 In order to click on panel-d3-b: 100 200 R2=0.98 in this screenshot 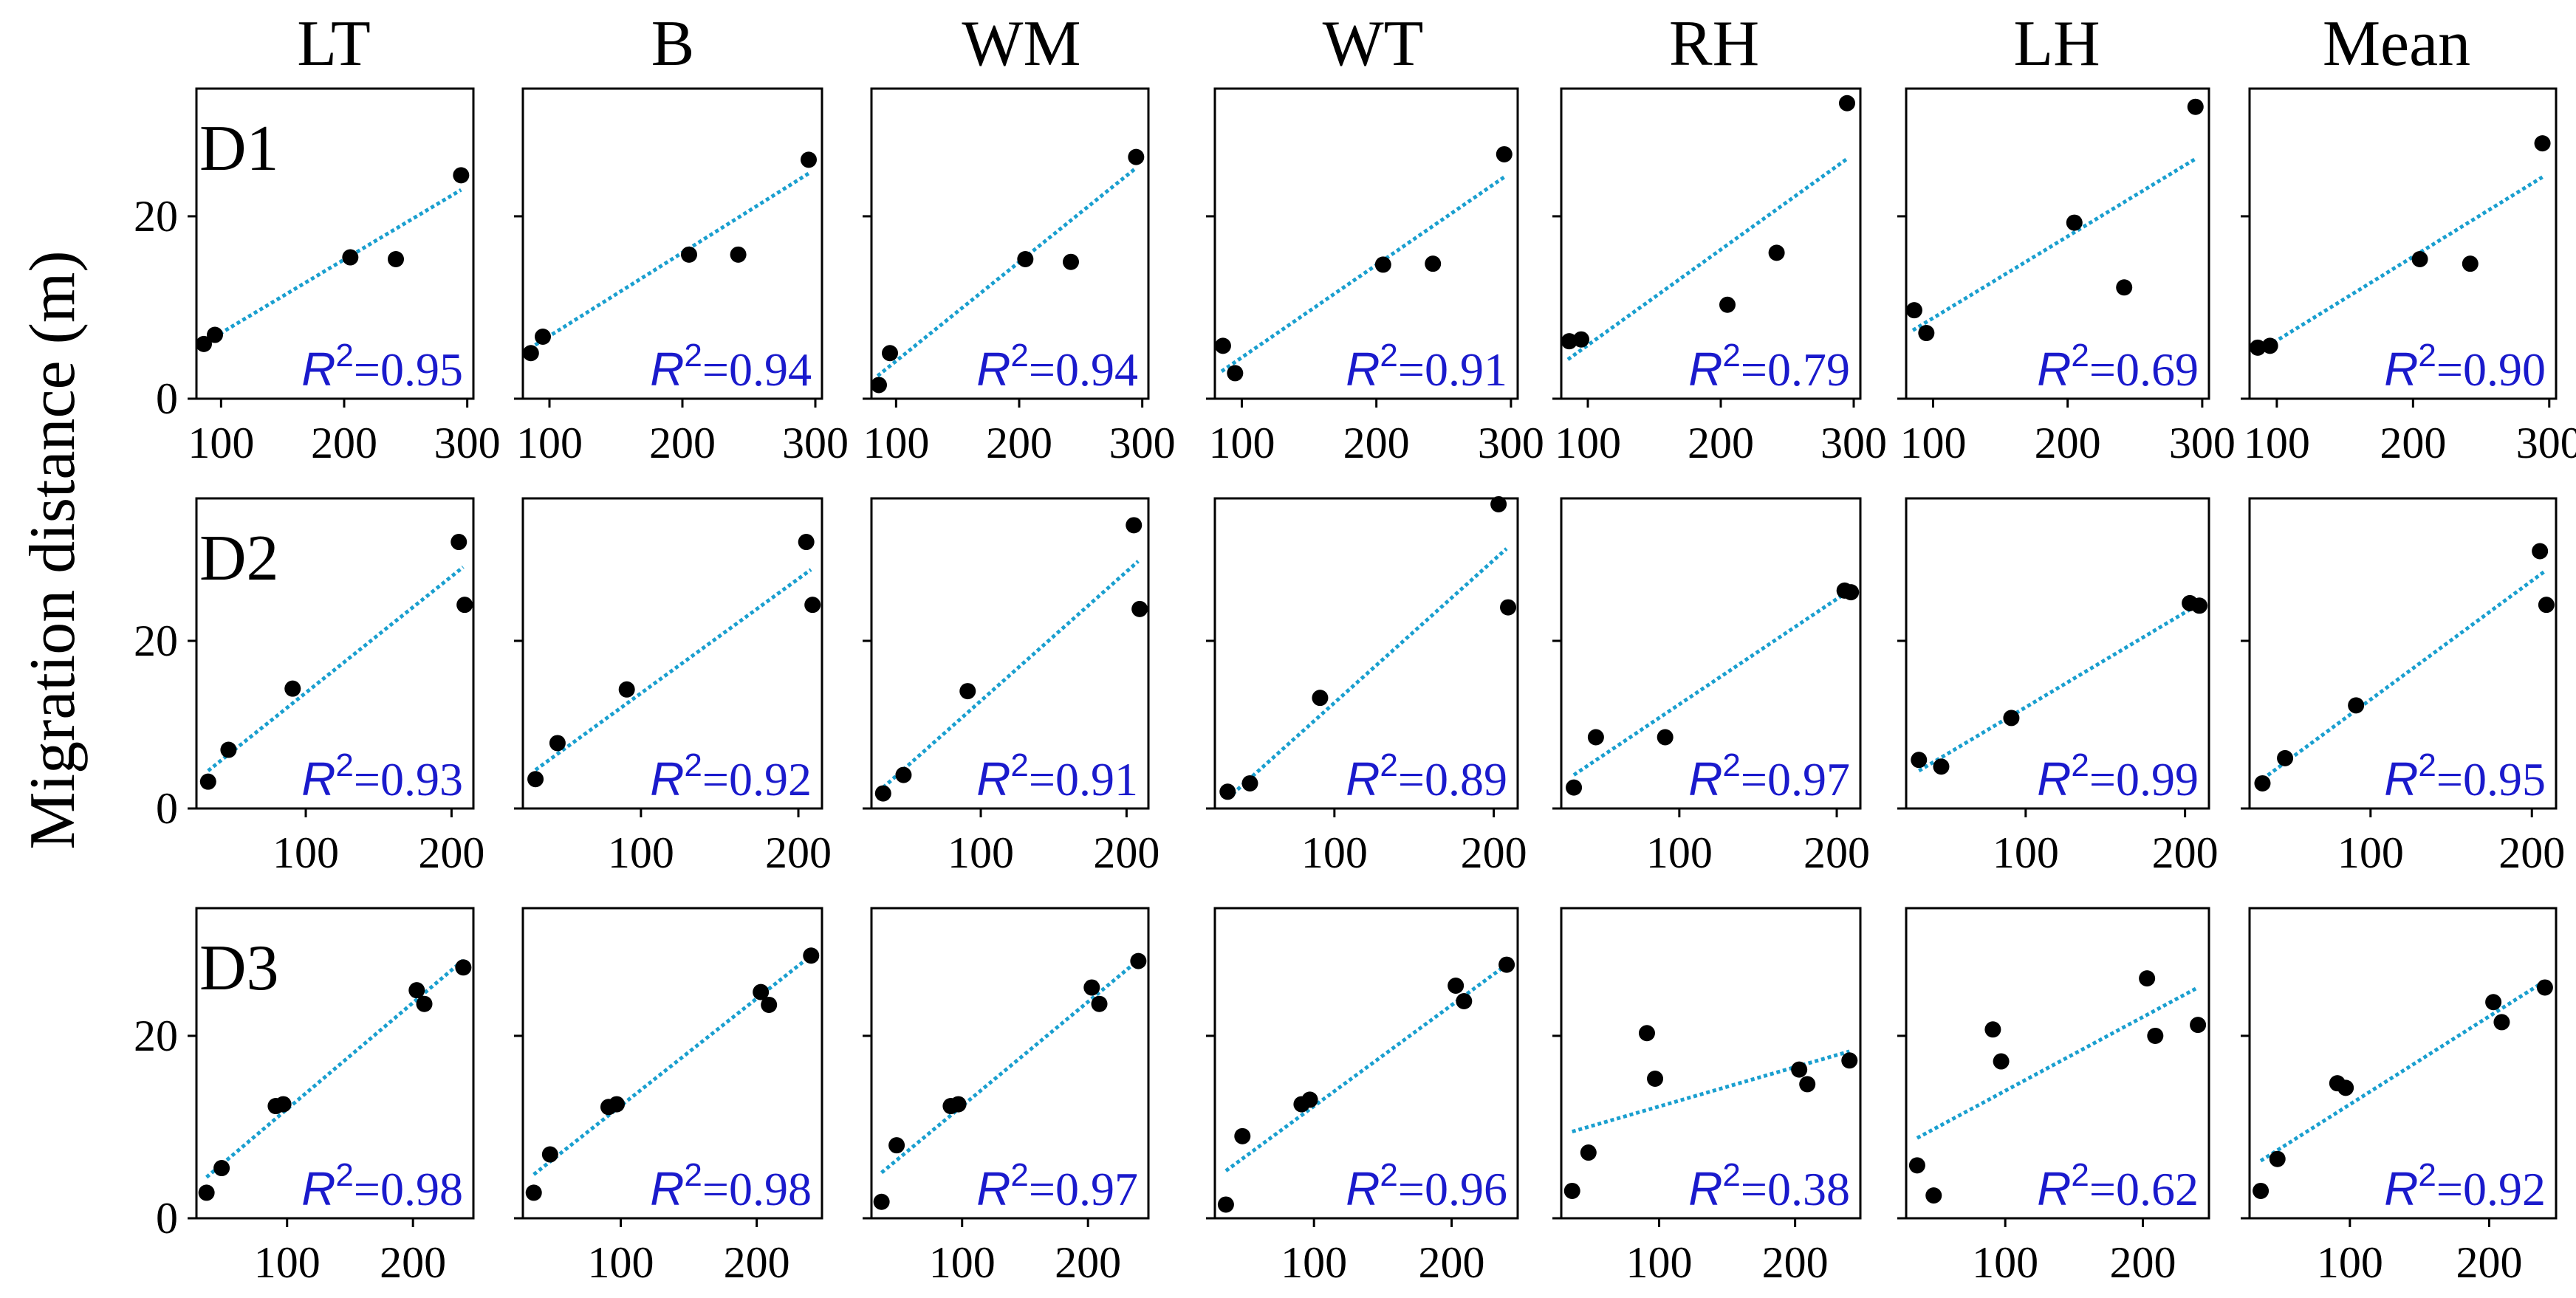, I will do `click(668, 1097)`.